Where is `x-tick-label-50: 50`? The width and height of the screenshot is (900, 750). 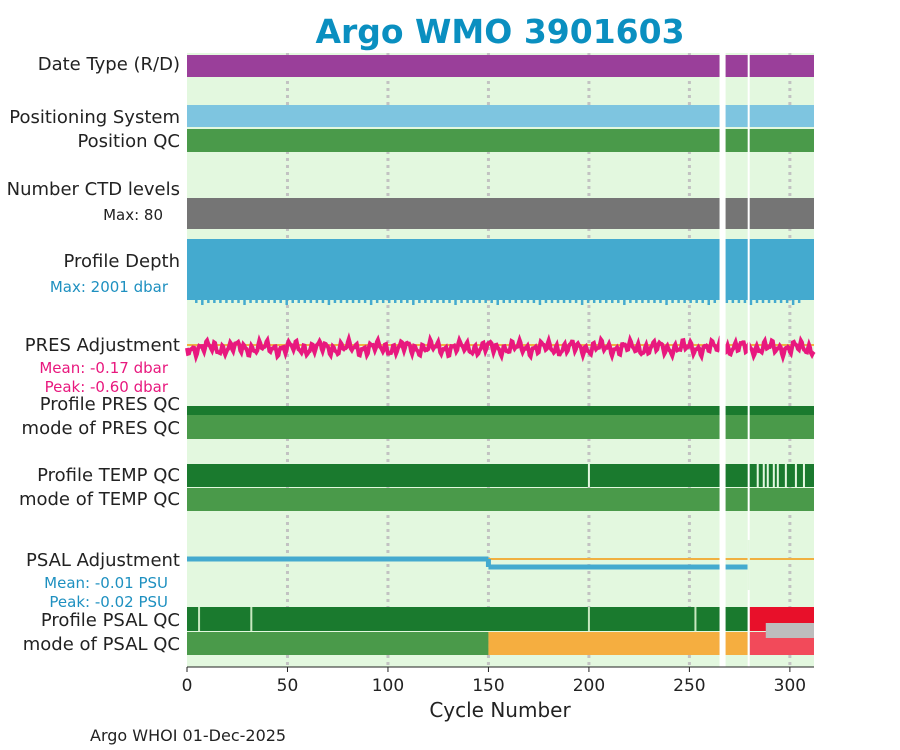 x-tick-label-50: 50 is located at coordinates (288, 686).